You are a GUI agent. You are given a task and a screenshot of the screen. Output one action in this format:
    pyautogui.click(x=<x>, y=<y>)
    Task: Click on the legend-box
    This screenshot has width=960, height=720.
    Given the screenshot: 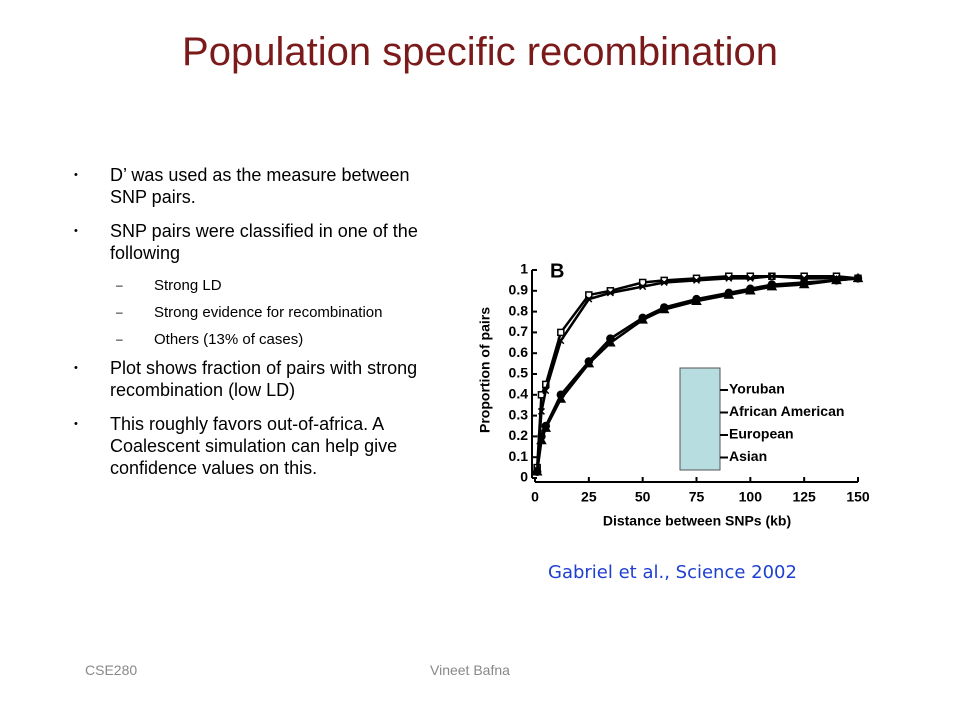 What is the action you would take?
    pyautogui.click(x=700, y=419)
    